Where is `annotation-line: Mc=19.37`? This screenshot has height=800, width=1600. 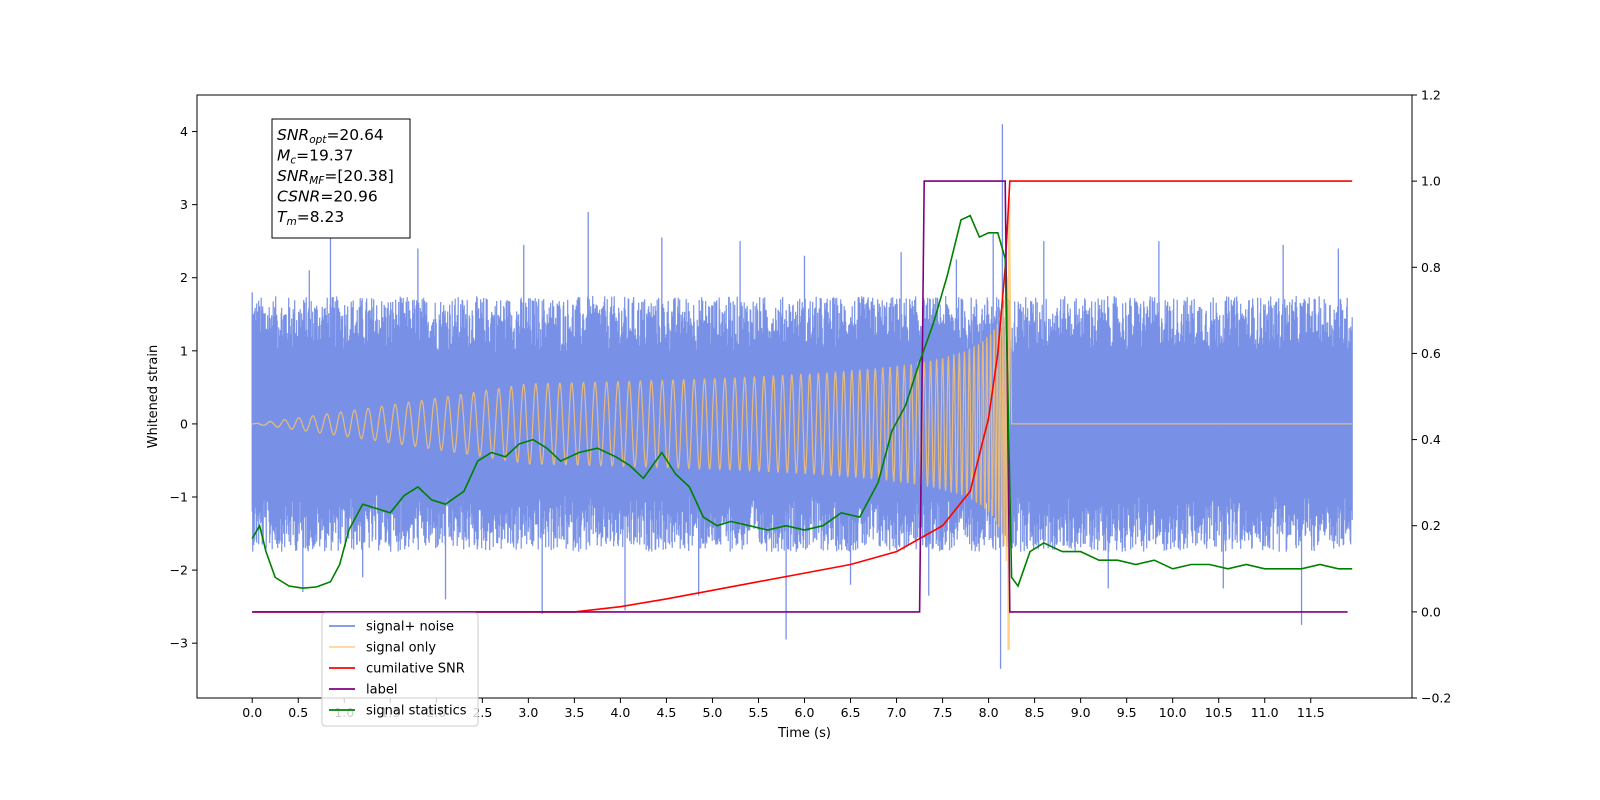
annotation-line: Mc=19.37 is located at coordinates (315, 157).